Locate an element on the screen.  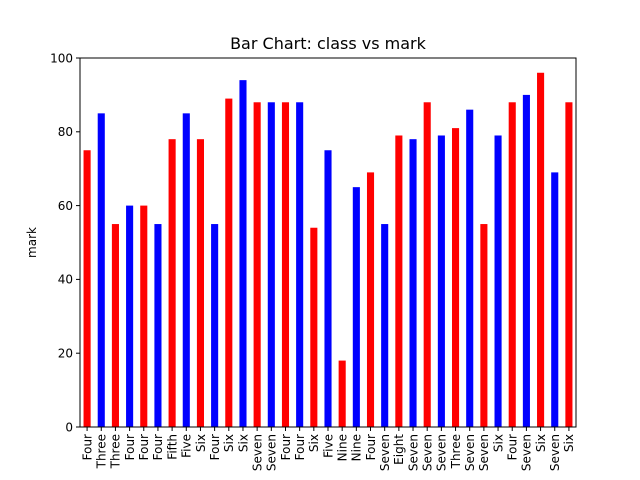
y-tick-label: 80 is located at coordinates (65, 132).